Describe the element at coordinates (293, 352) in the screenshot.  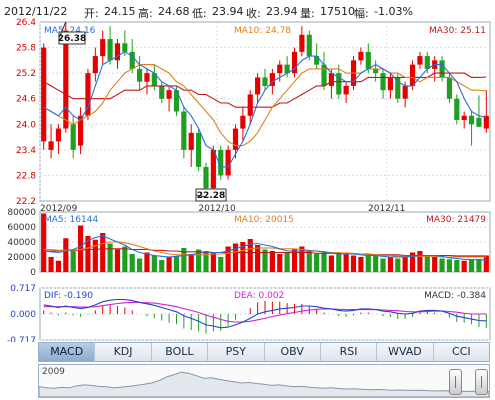
I see `tab-obv: OBV` at that location.